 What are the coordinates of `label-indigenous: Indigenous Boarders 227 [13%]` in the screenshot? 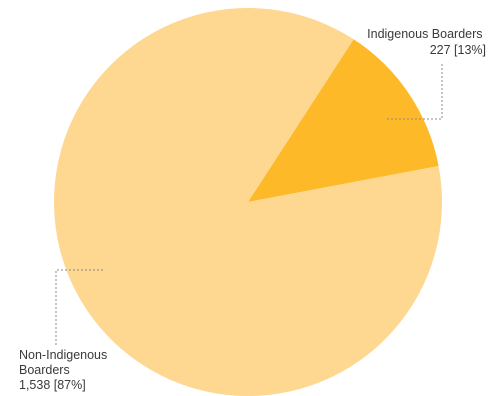 It's located at (426, 42).